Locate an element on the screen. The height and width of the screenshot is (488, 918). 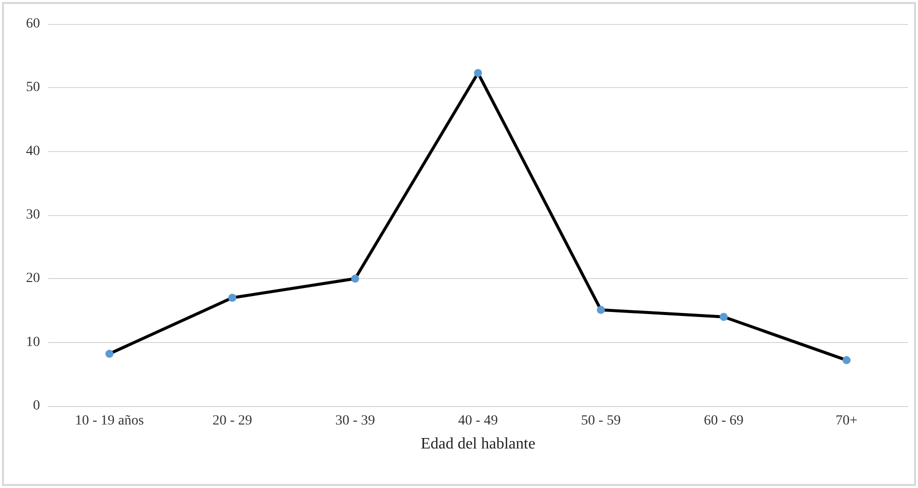
y-tick-label: 50 is located at coordinates (33, 88).